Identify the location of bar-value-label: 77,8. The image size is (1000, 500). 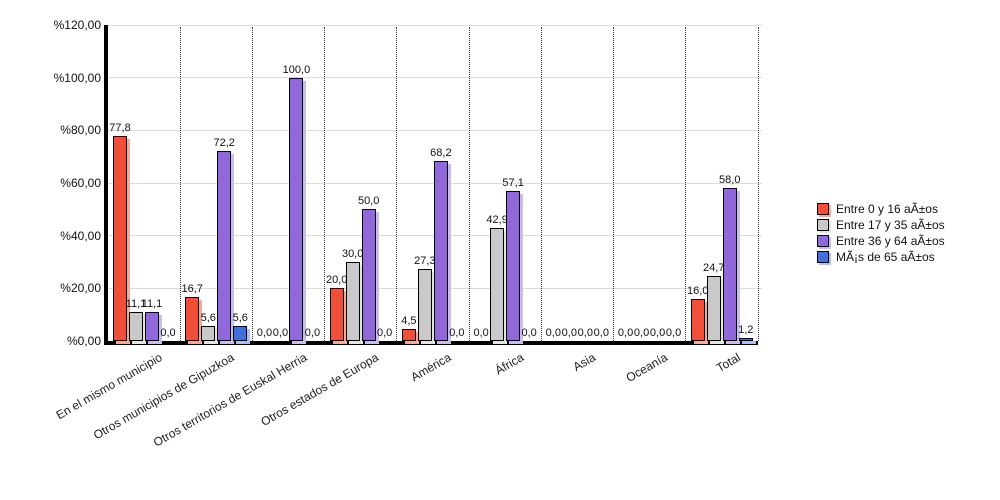
(120, 128).